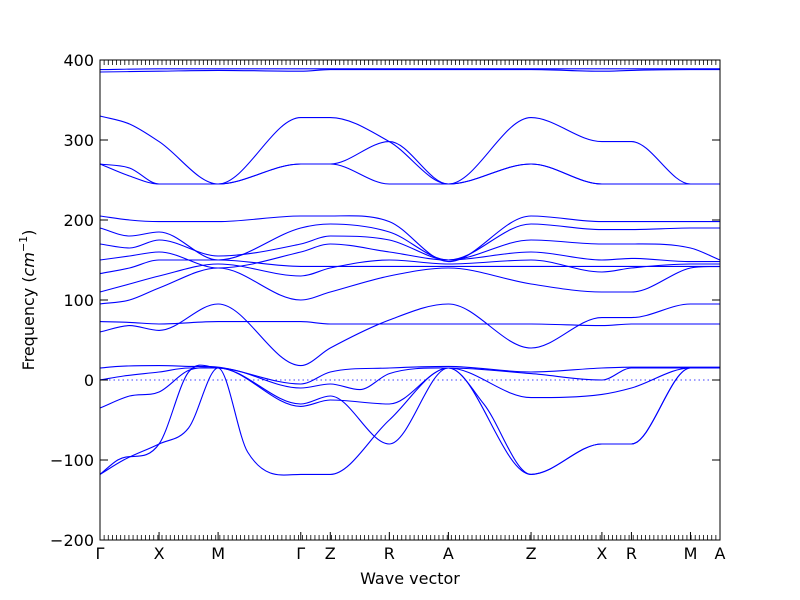 Image resolution: width=800 pixels, height=600 pixels. Describe the element at coordinates (78, 60) in the screenshot. I see `y-tick-label: 400` at that location.